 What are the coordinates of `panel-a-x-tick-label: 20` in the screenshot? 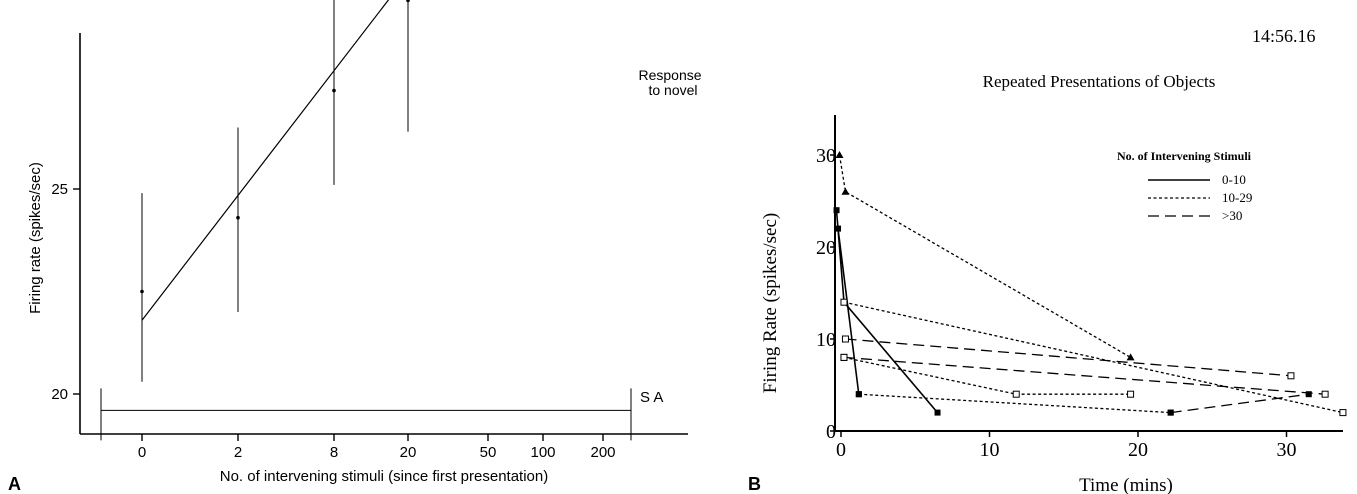 It's located at (408, 452).